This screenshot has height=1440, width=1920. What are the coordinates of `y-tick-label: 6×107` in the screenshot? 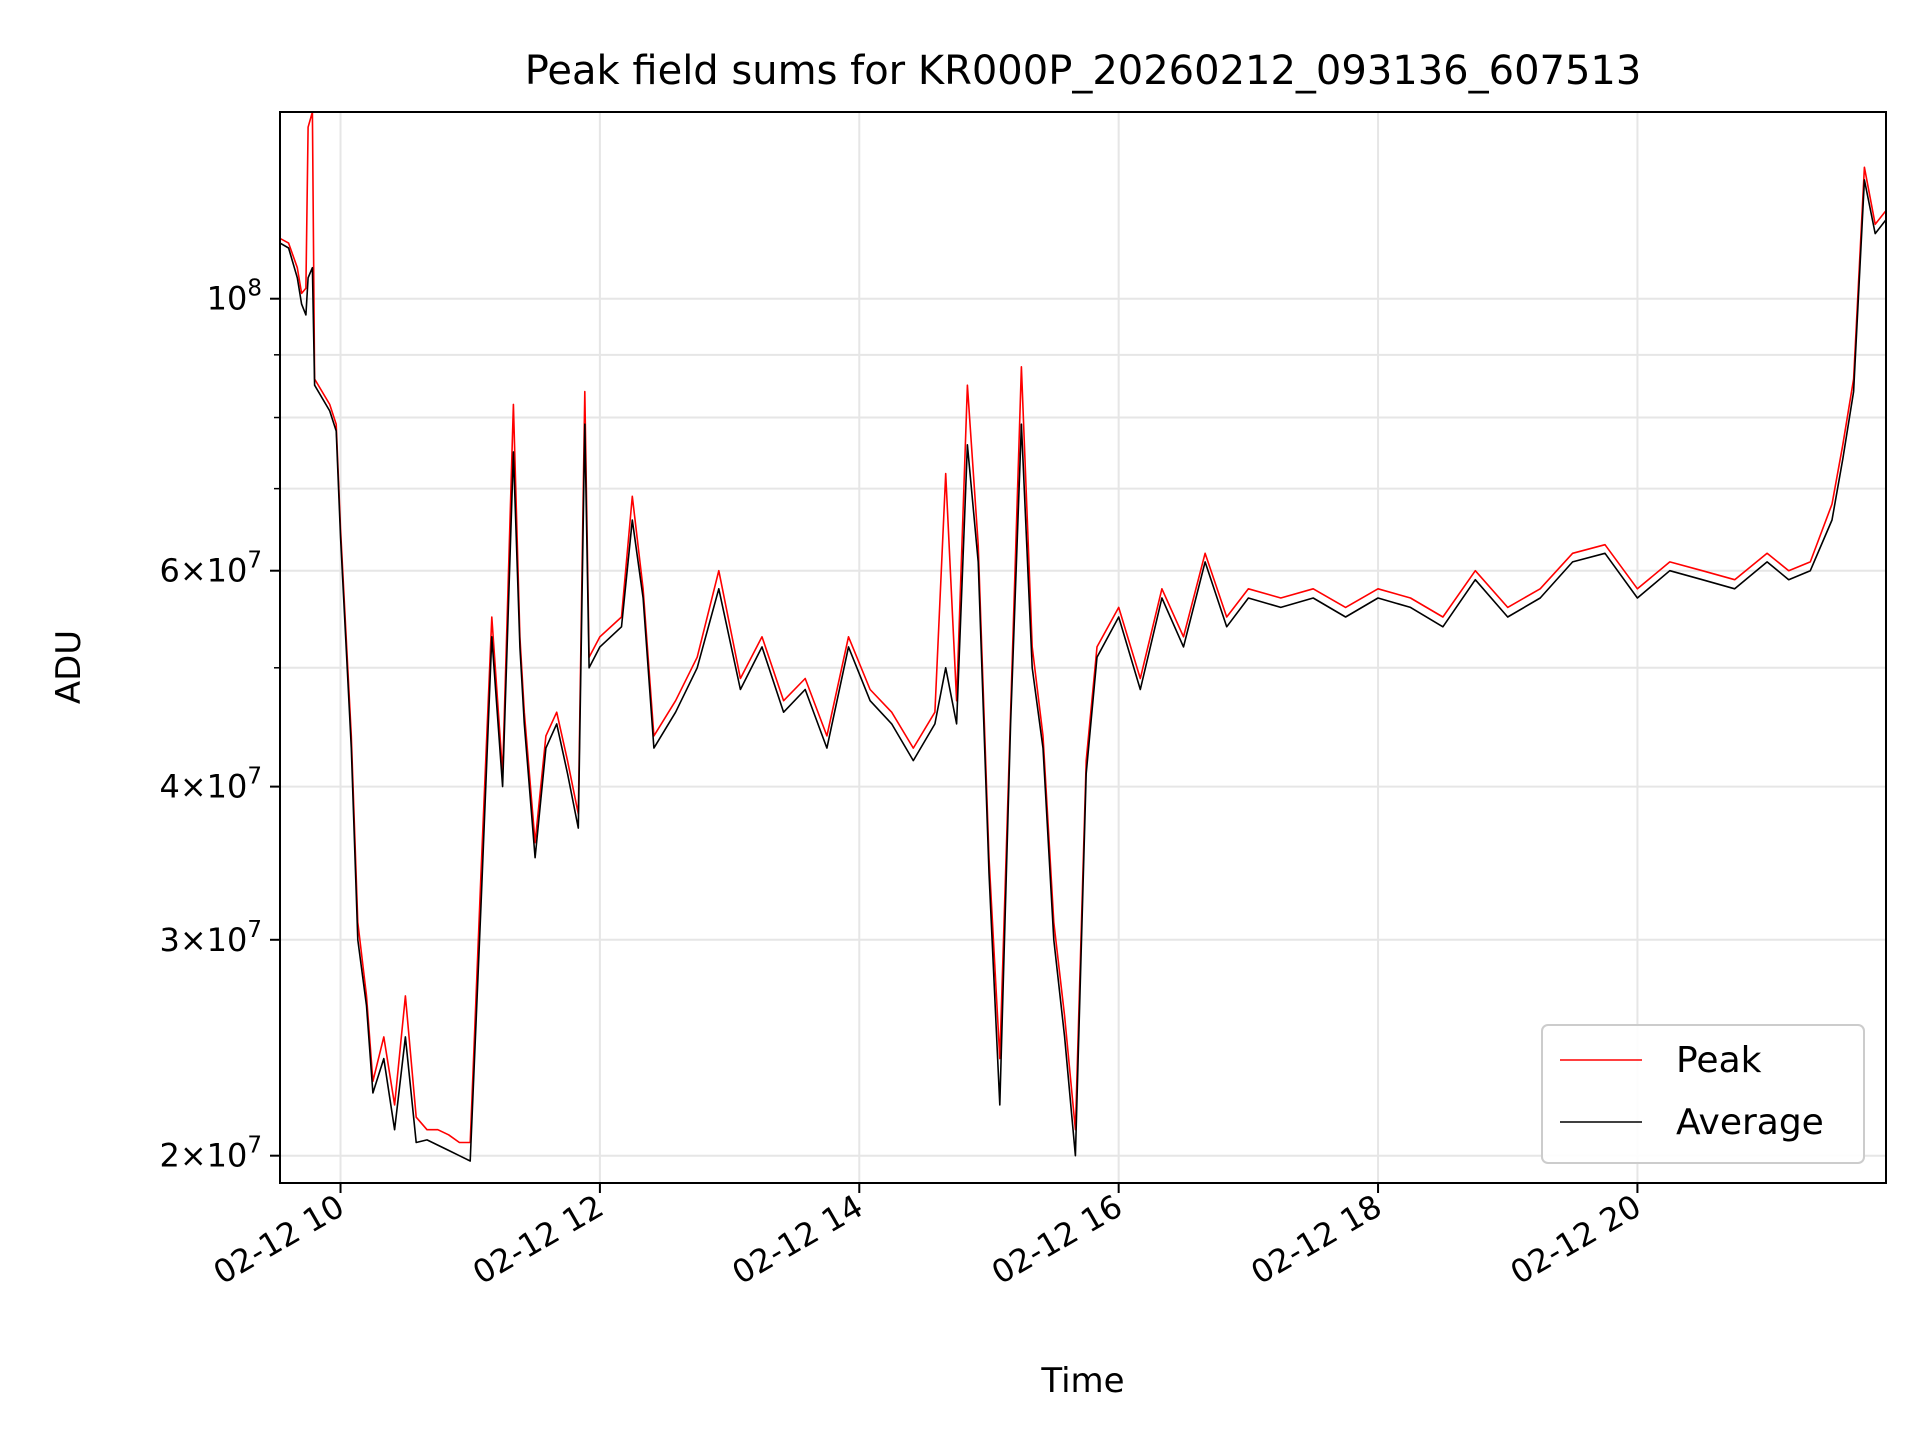 It's located at (210, 569).